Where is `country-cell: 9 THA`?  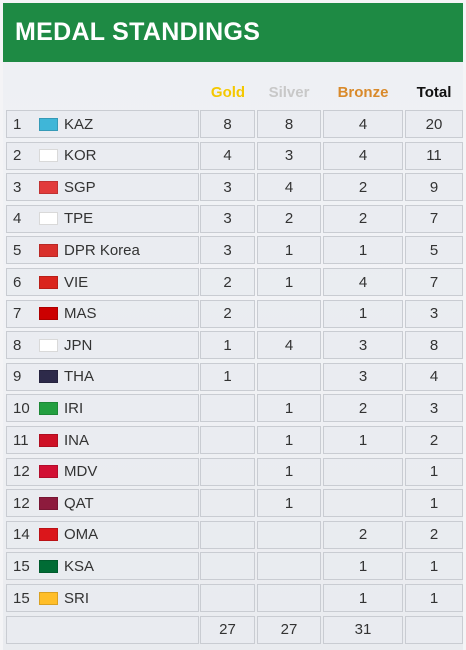 country-cell: 9 THA is located at coordinates (102, 376).